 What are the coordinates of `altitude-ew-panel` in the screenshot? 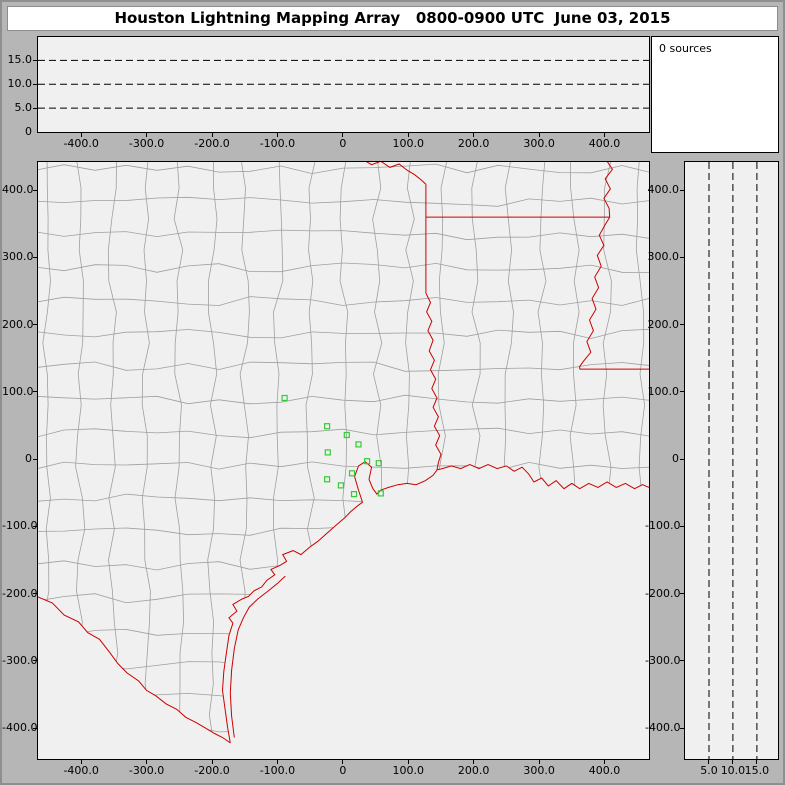 It's located at (343, 84).